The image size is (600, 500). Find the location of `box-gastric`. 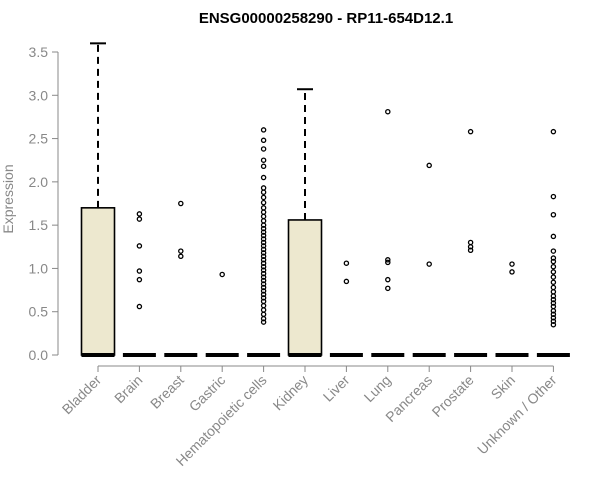

box-gastric is located at coordinates (222, 314).